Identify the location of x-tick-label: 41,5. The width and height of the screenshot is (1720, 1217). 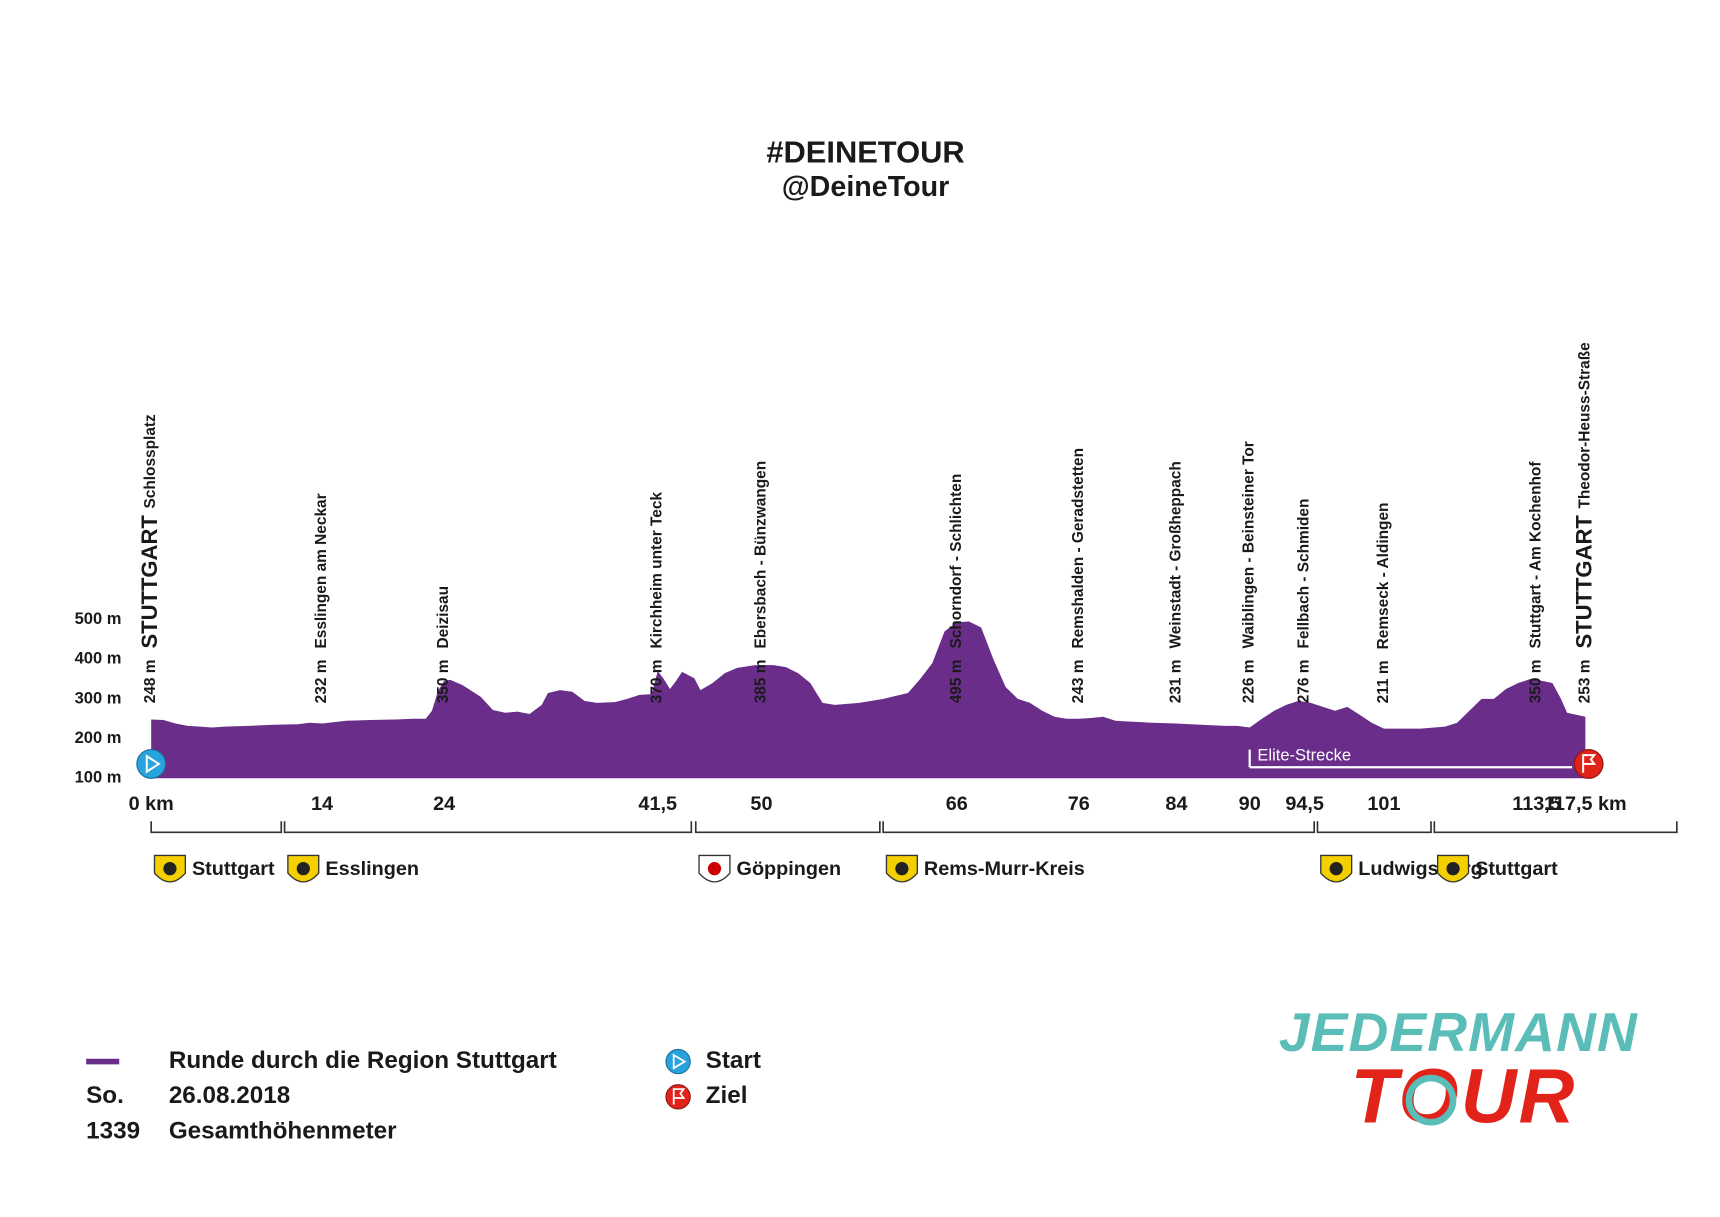
(657, 804).